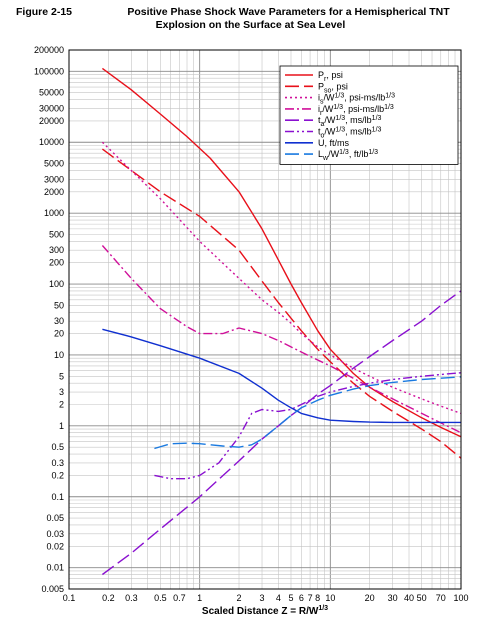 The width and height of the screenshot is (481, 621). What do you see at coordinates (54, 164) in the screenshot?
I see `y-tick-label: 5000` at bounding box center [54, 164].